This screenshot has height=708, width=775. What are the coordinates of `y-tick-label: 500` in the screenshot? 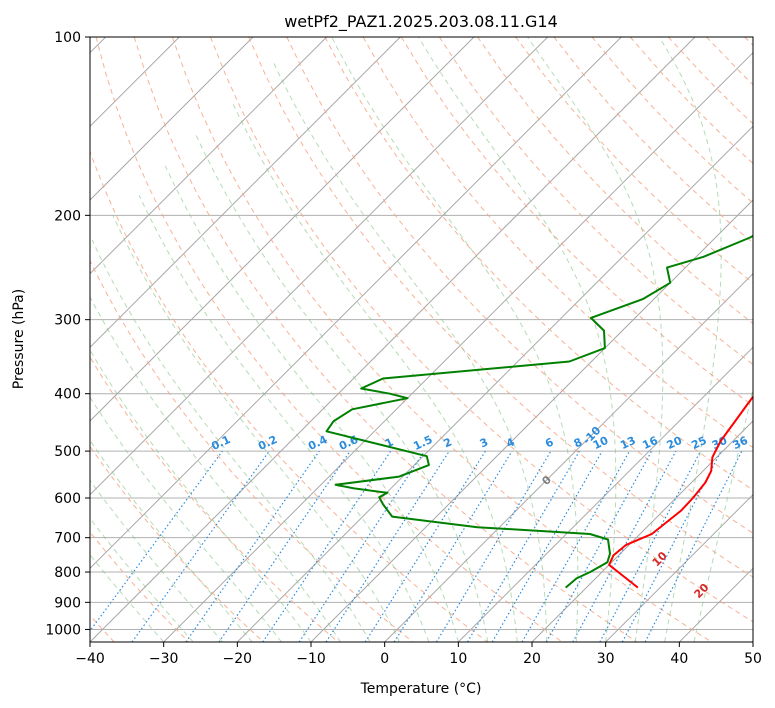 It's located at (67, 452).